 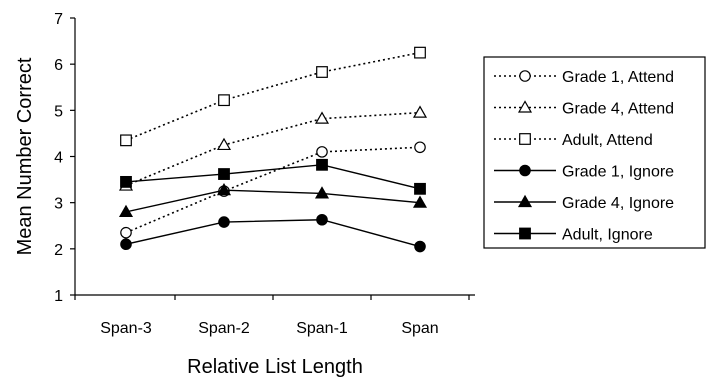 I want to click on x-tick-label: Span-1, so click(x=322, y=328).